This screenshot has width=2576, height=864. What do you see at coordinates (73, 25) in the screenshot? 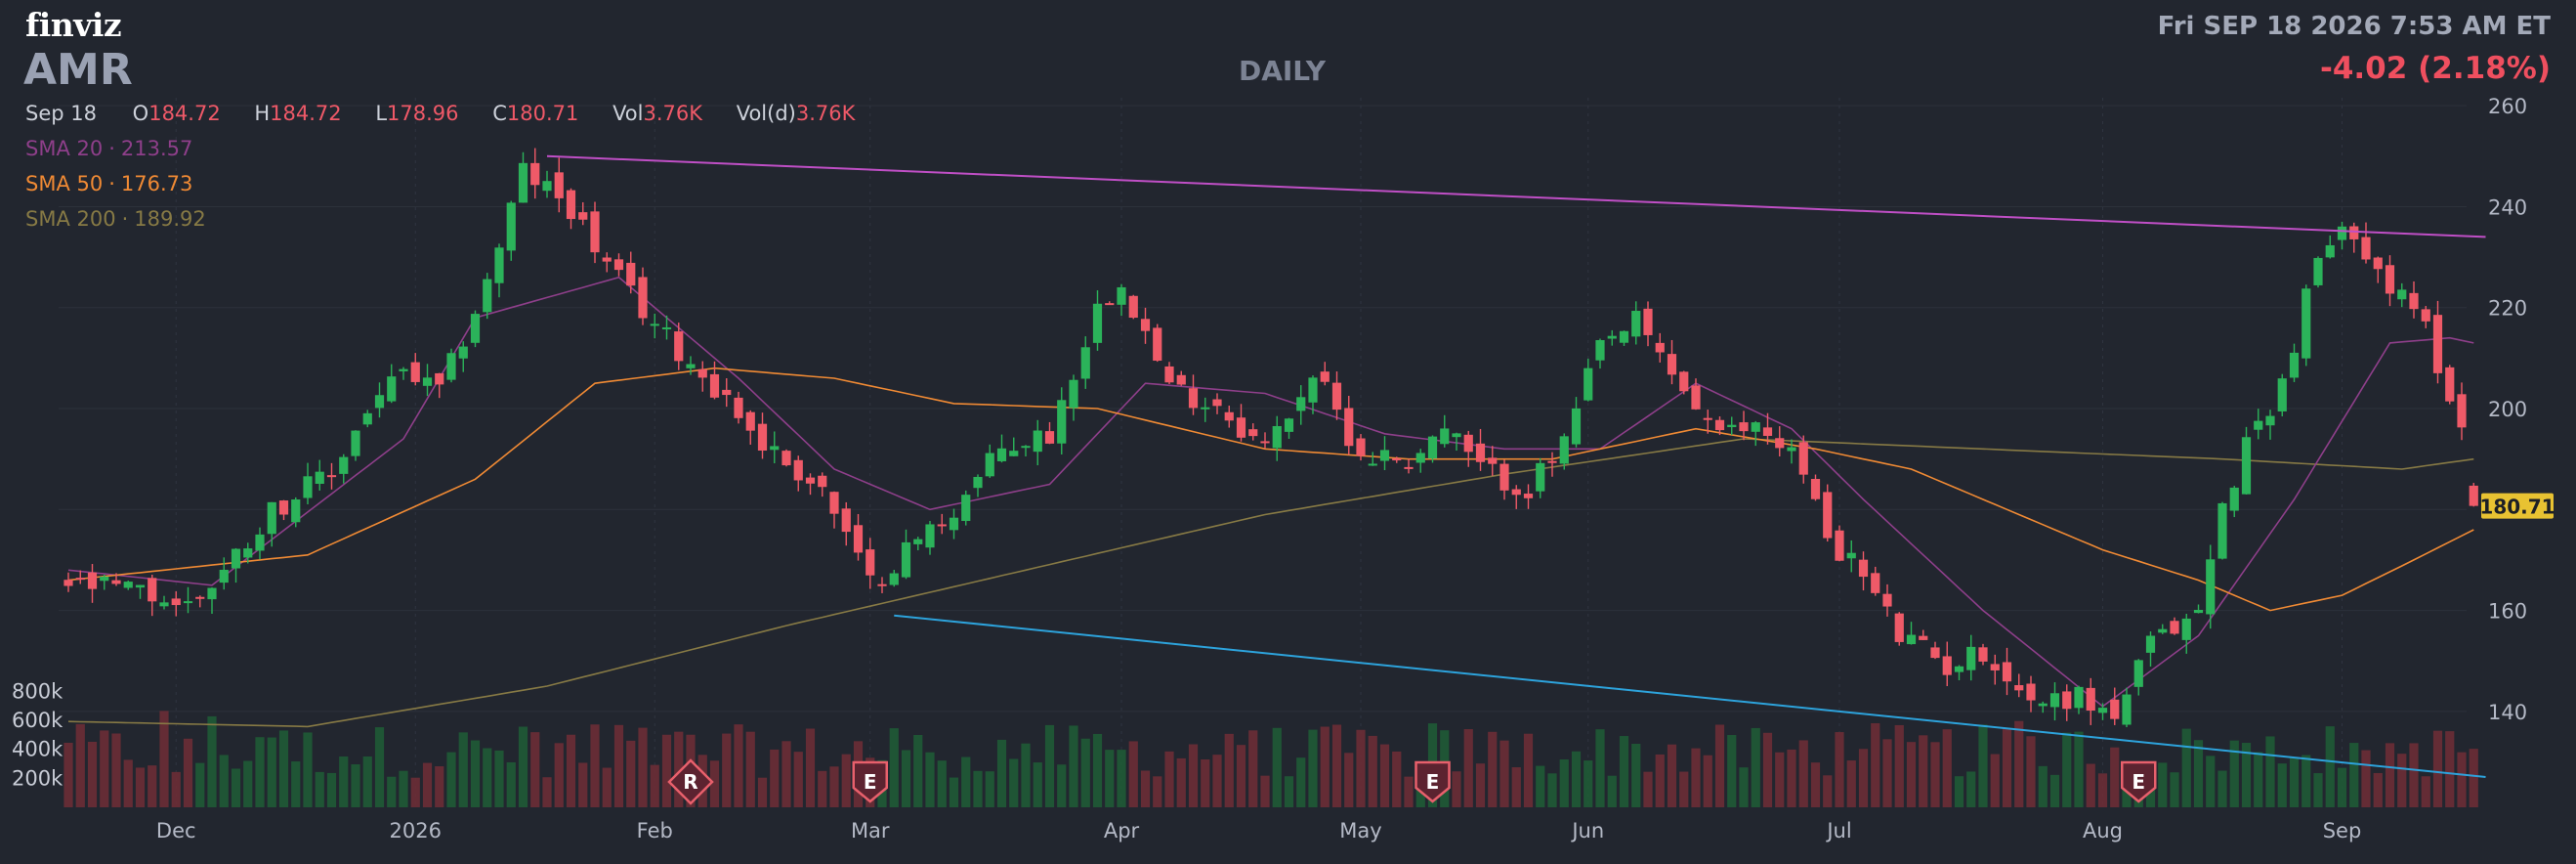
I see `finviz-logo: finviz` at bounding box center [73, 25].